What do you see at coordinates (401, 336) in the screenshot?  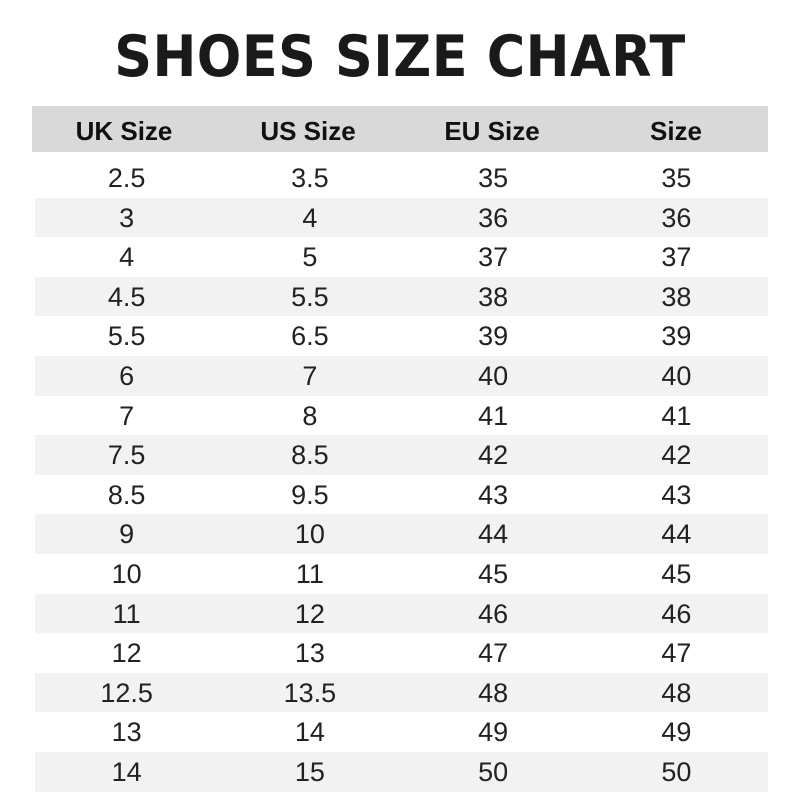 I see `table-row: 5.5 6.5 39 39` at bounding box center [401, 336].